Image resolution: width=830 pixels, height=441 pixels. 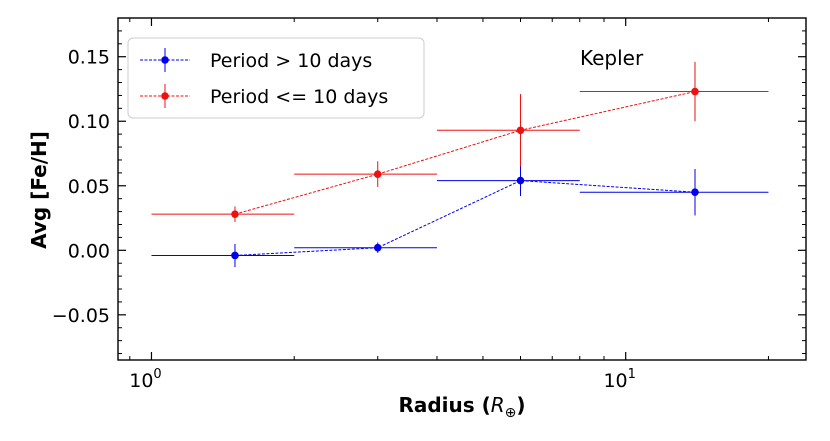 I want to click on x-axis-label-subscript: ⊕, so click(x=511, y=413).